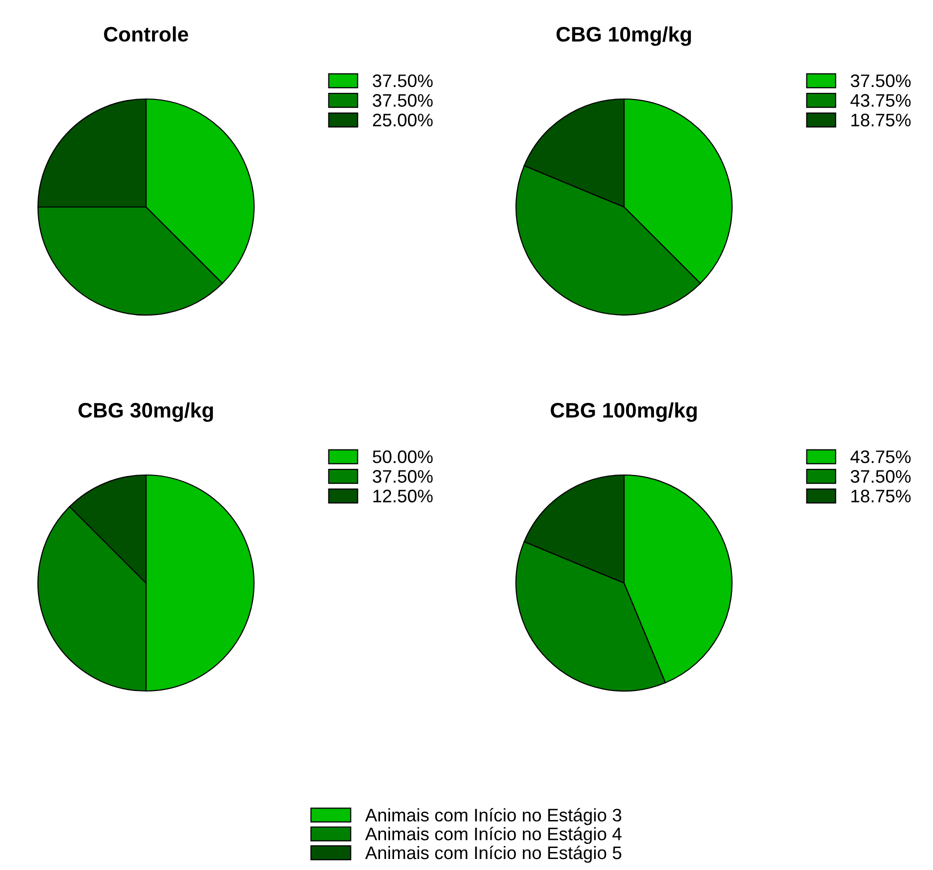 This screenshot has width=933, height=870. Describe the element at coordinates (623, 412) in the screenshot. I see `chart-title: CBG 100mg/kg` at that location.